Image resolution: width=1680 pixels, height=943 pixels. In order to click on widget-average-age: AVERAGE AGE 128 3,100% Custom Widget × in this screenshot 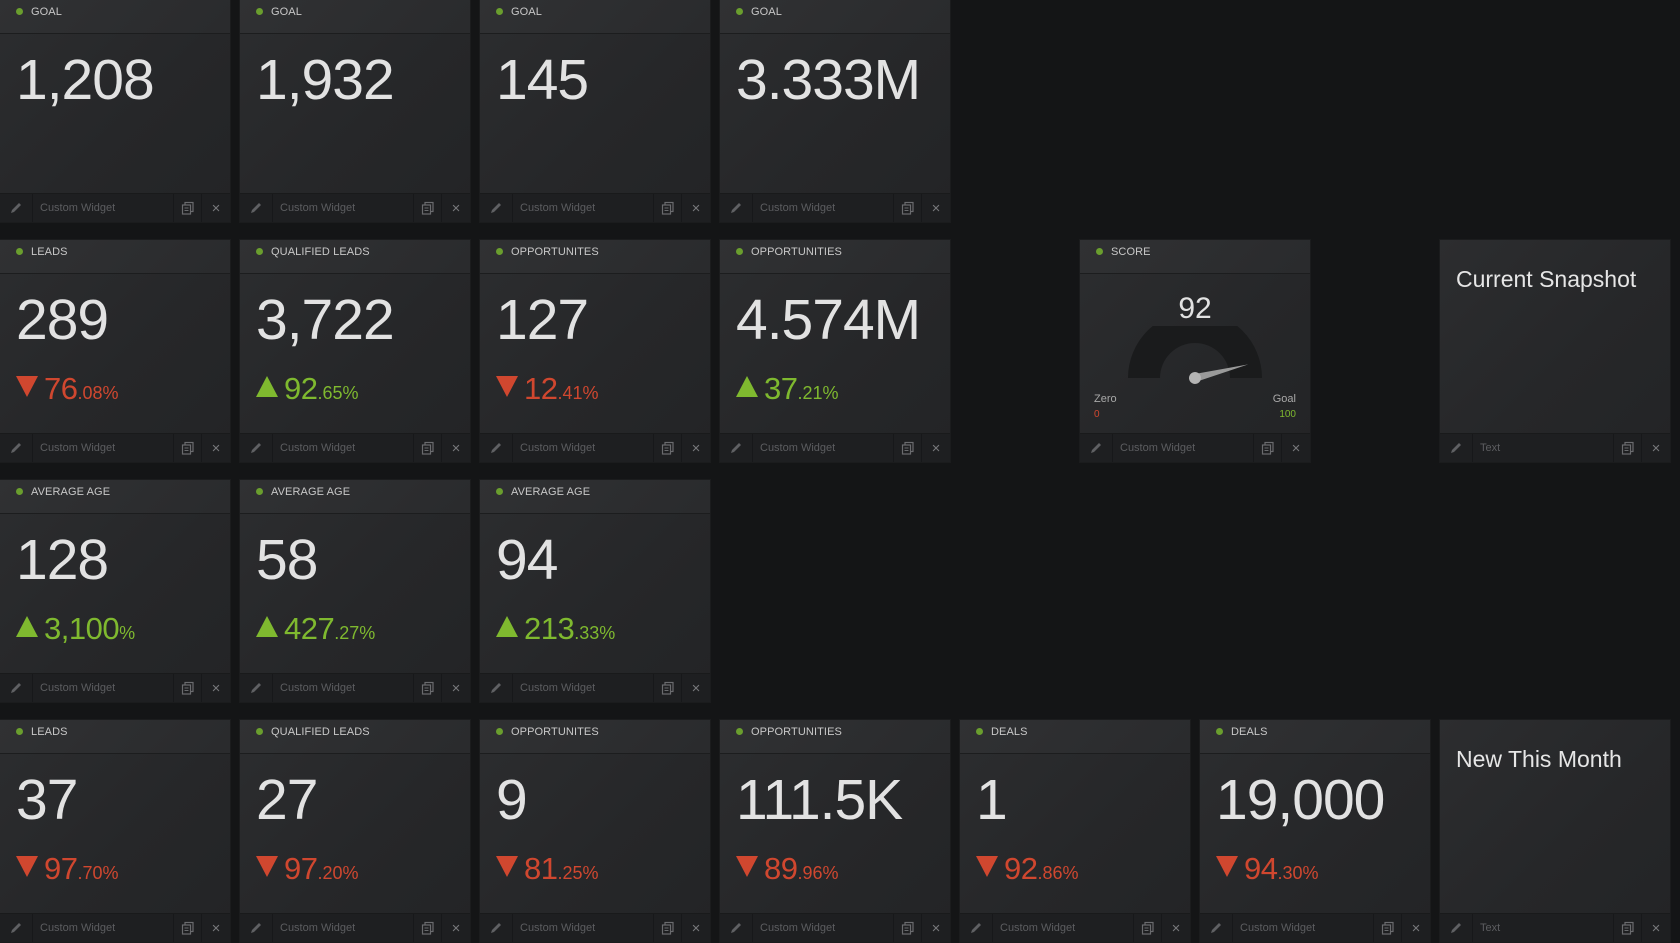, I will do `click(115, 591)`.